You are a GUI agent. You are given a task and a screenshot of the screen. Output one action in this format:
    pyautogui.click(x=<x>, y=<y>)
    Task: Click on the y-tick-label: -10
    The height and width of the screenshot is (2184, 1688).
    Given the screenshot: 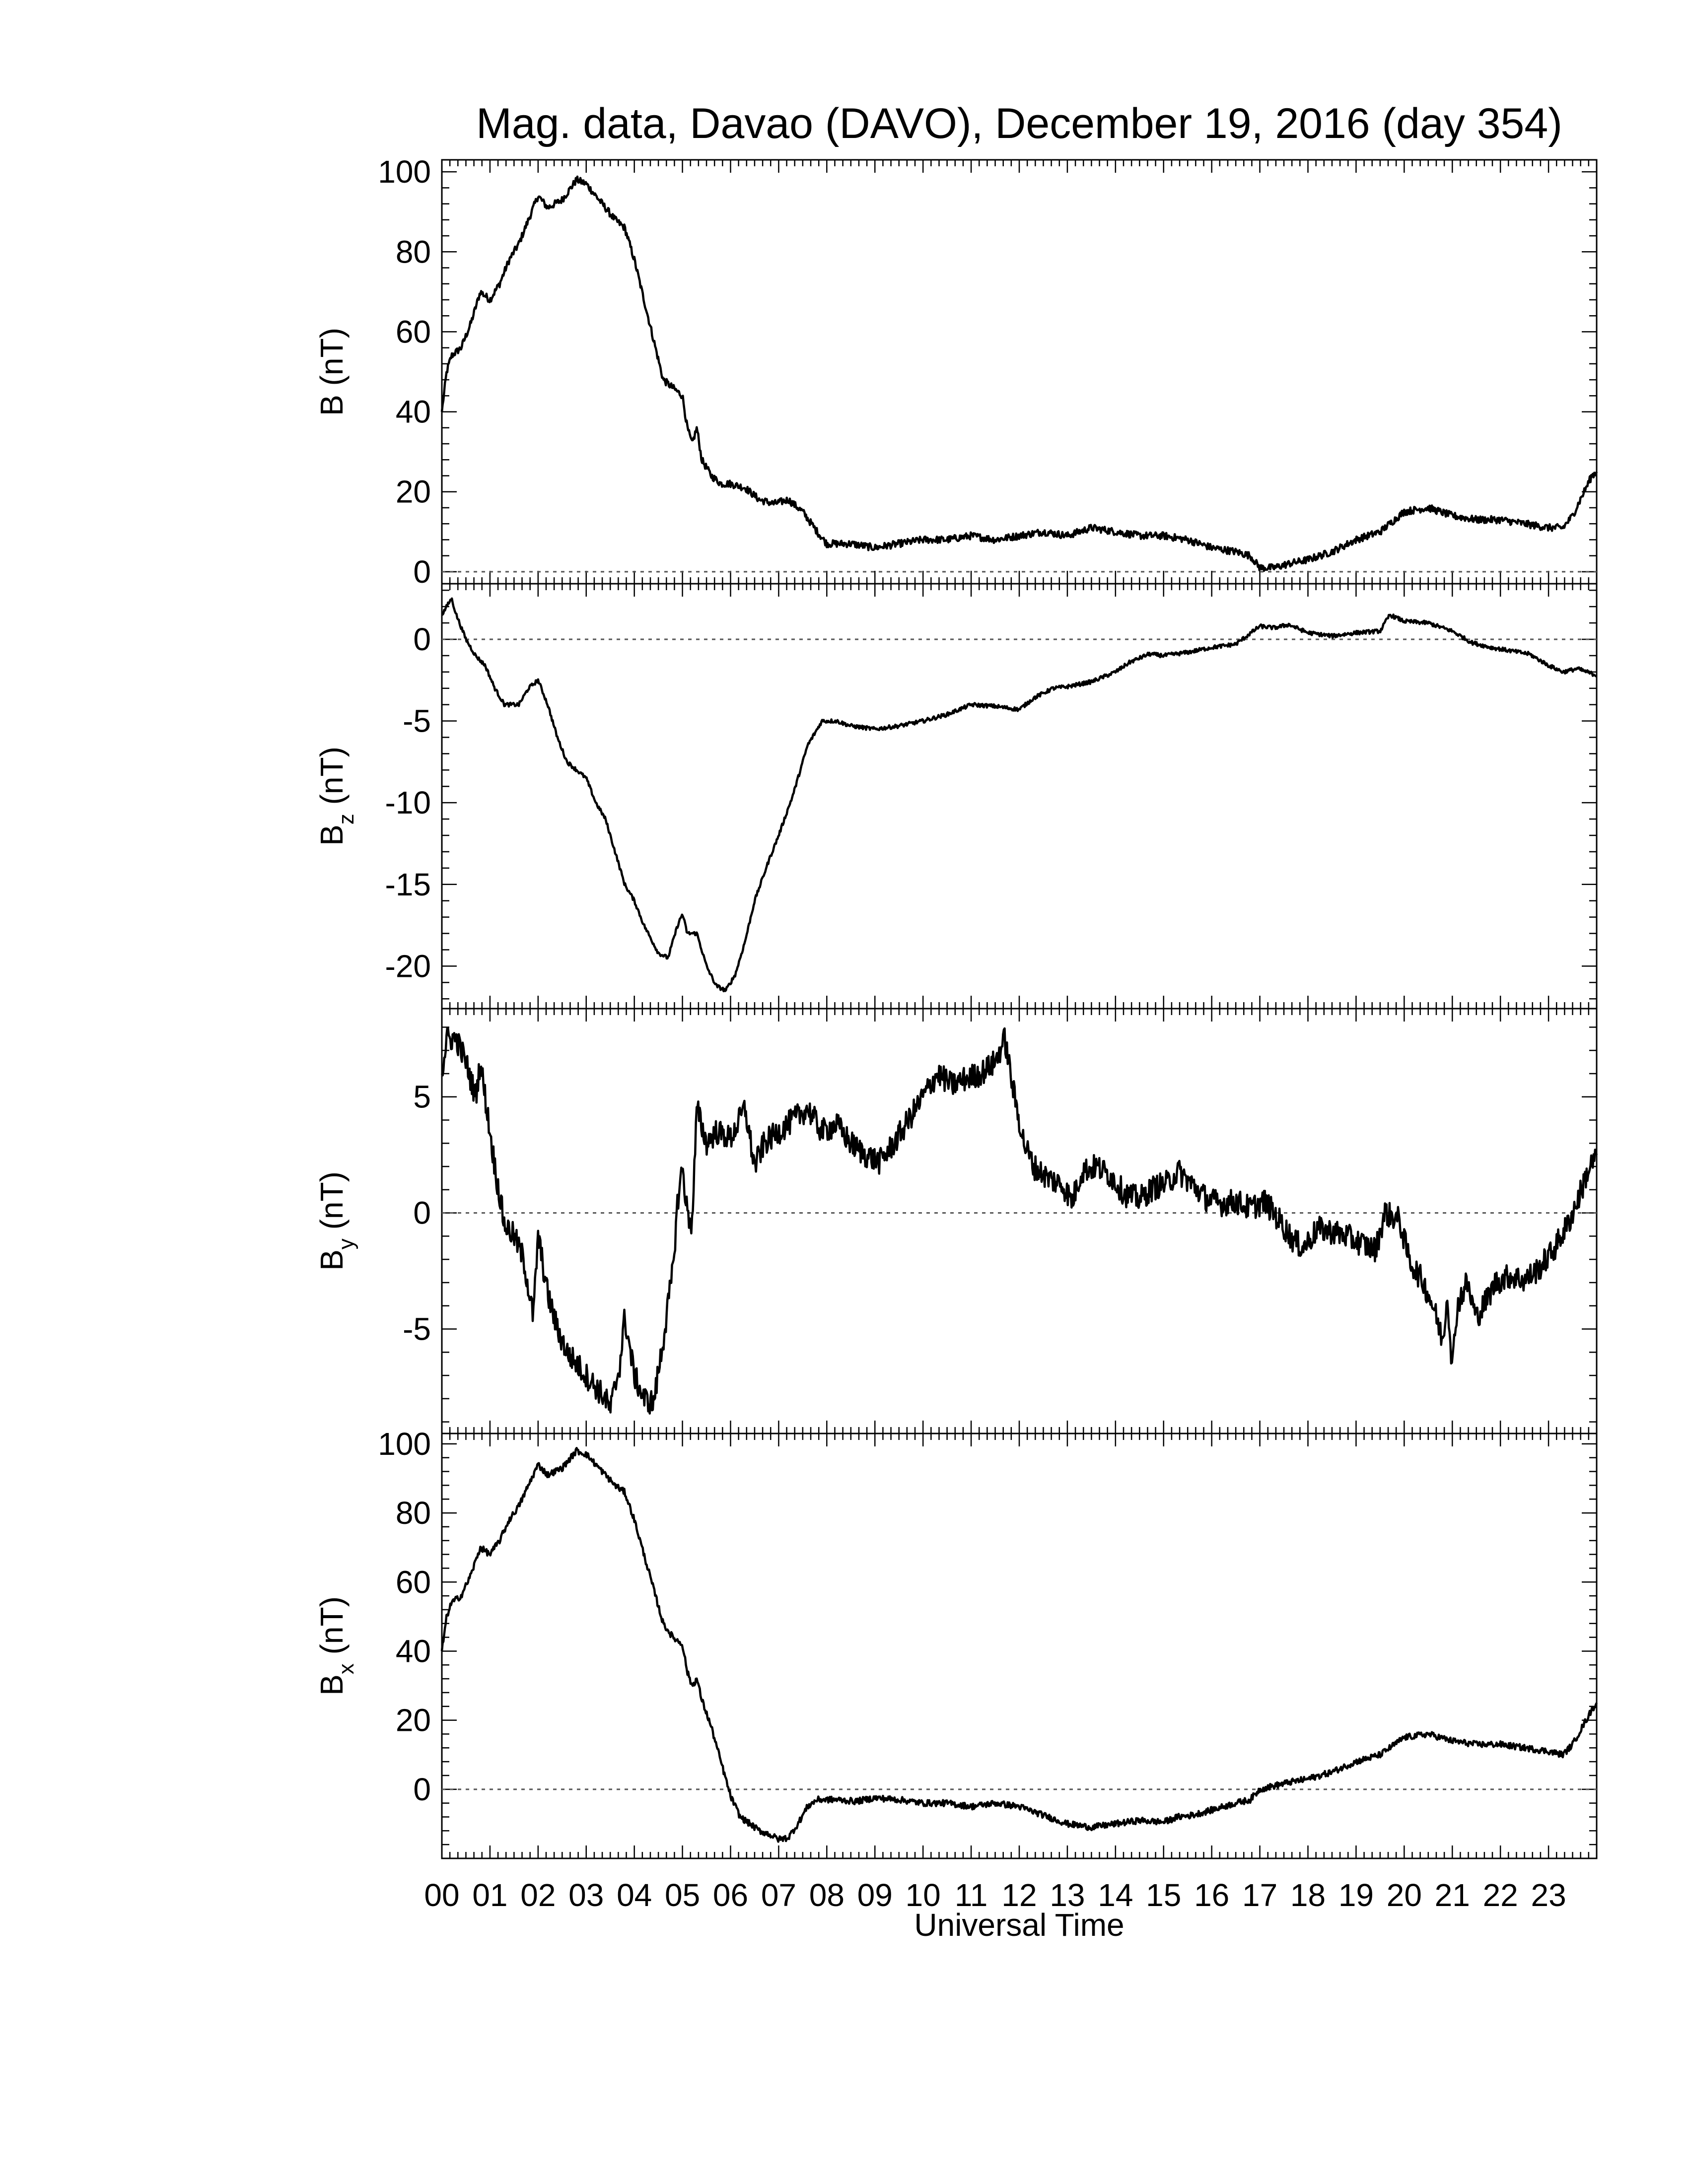 What is the action you would take?
    pyautogui.click(x=408, y=802)
    